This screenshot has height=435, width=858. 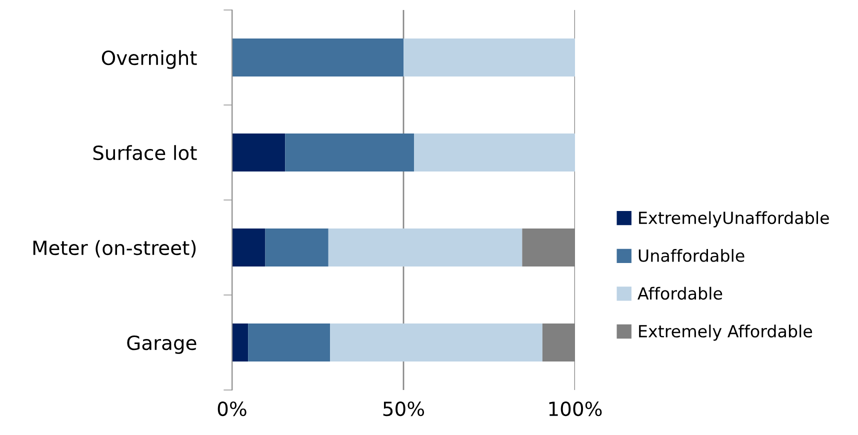 What do you see at coordinates (691, 255) in the screenshot?
I see `legend-label: Unaffordable` at bounding box center [691, 255].